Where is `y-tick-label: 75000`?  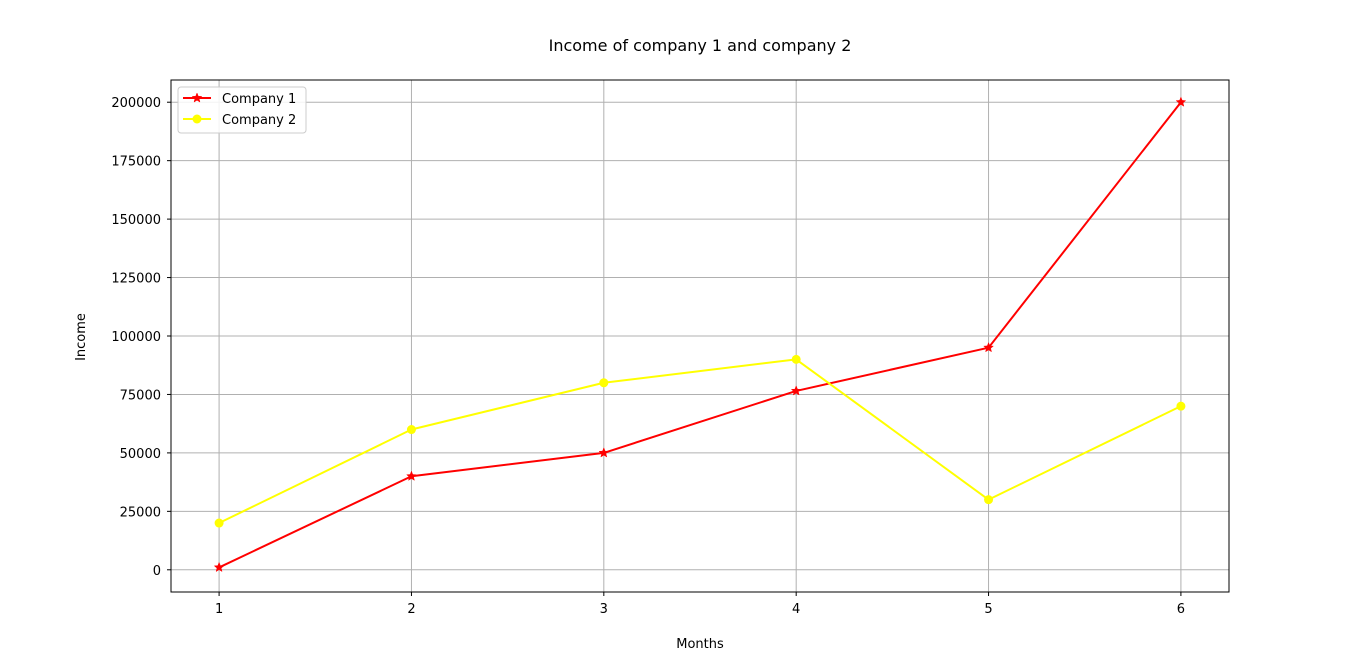
y-tick-label: 75000 is located at coordinates (140, 395).